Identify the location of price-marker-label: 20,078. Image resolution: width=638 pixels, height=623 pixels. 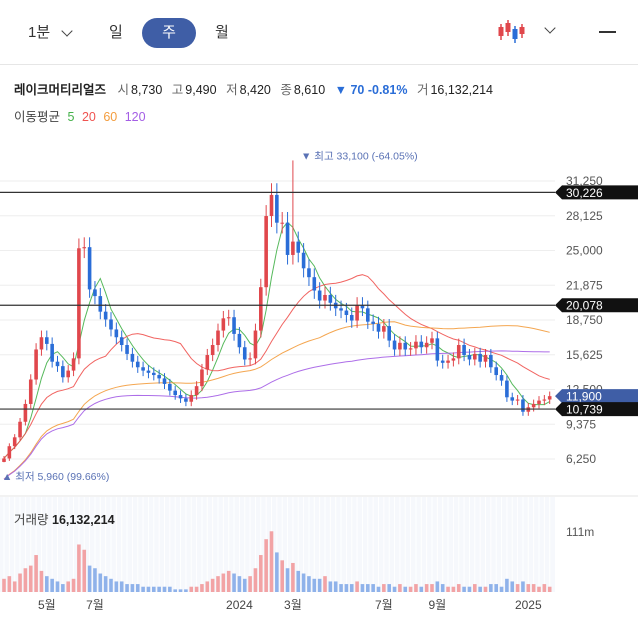
(584, 306).